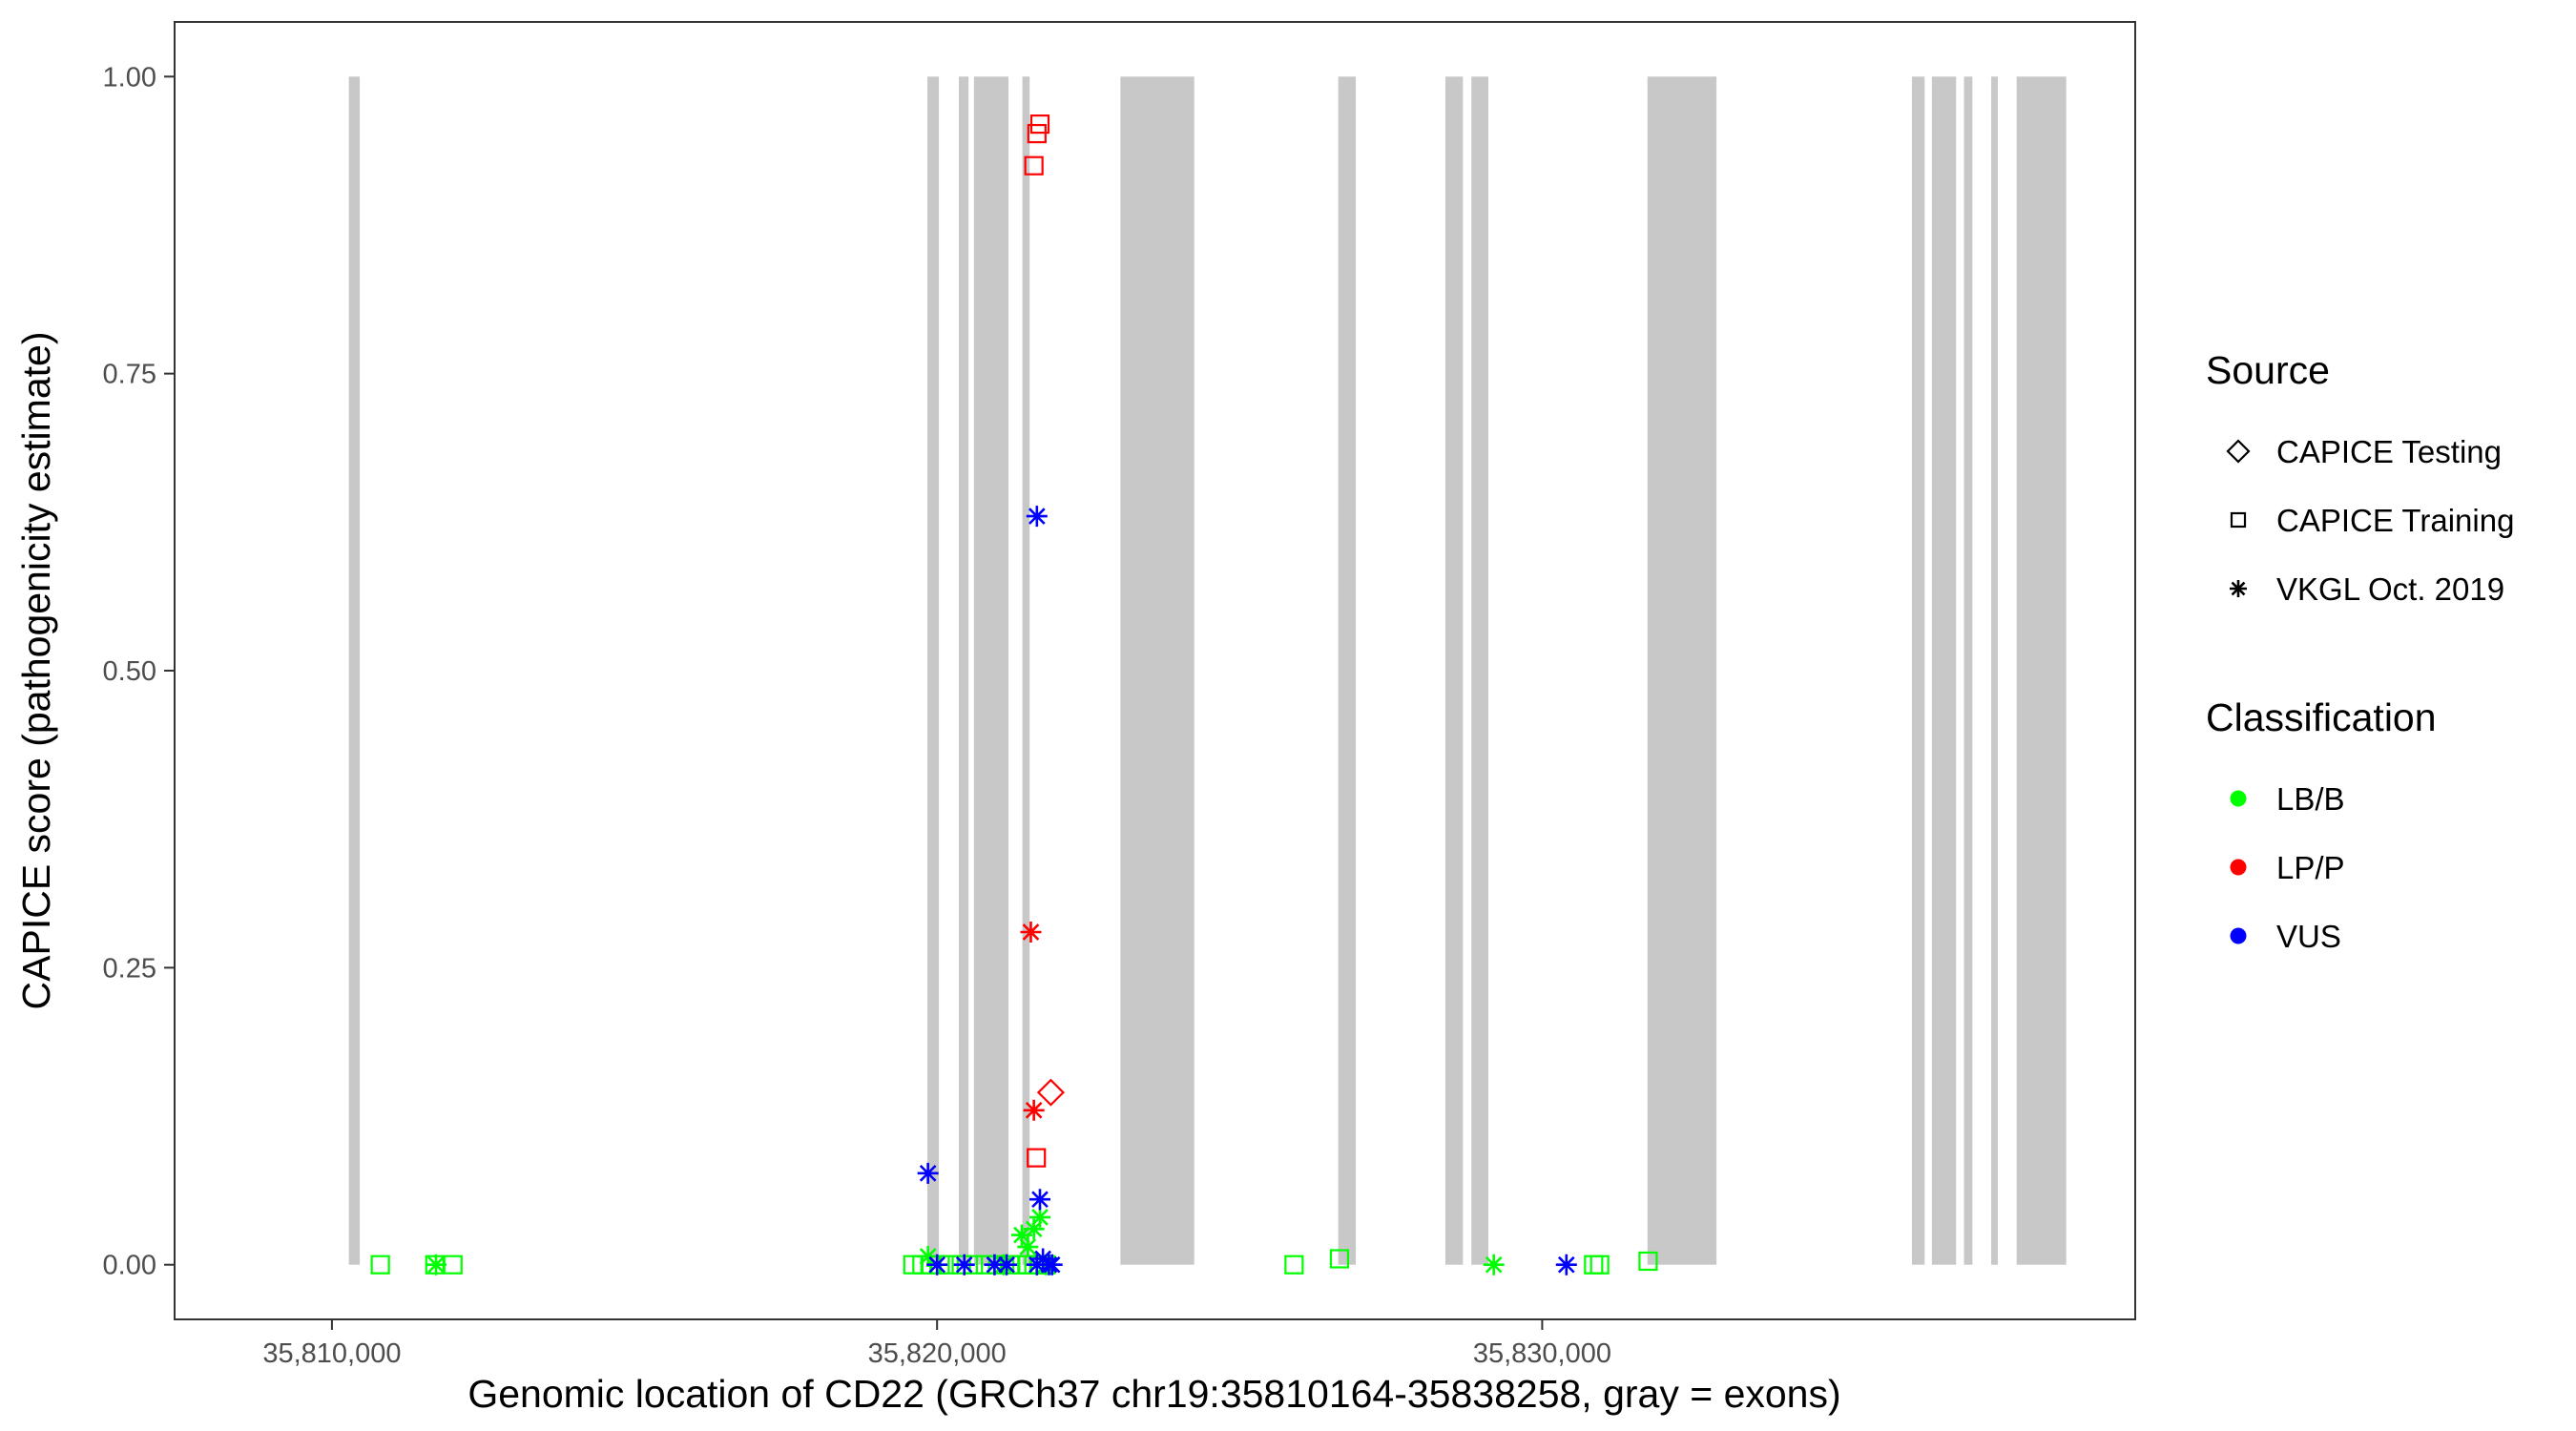  Describe the element at coordinates (2395, 520) in the screenshot. I see `legend-label: CAPICE Training` at that location.